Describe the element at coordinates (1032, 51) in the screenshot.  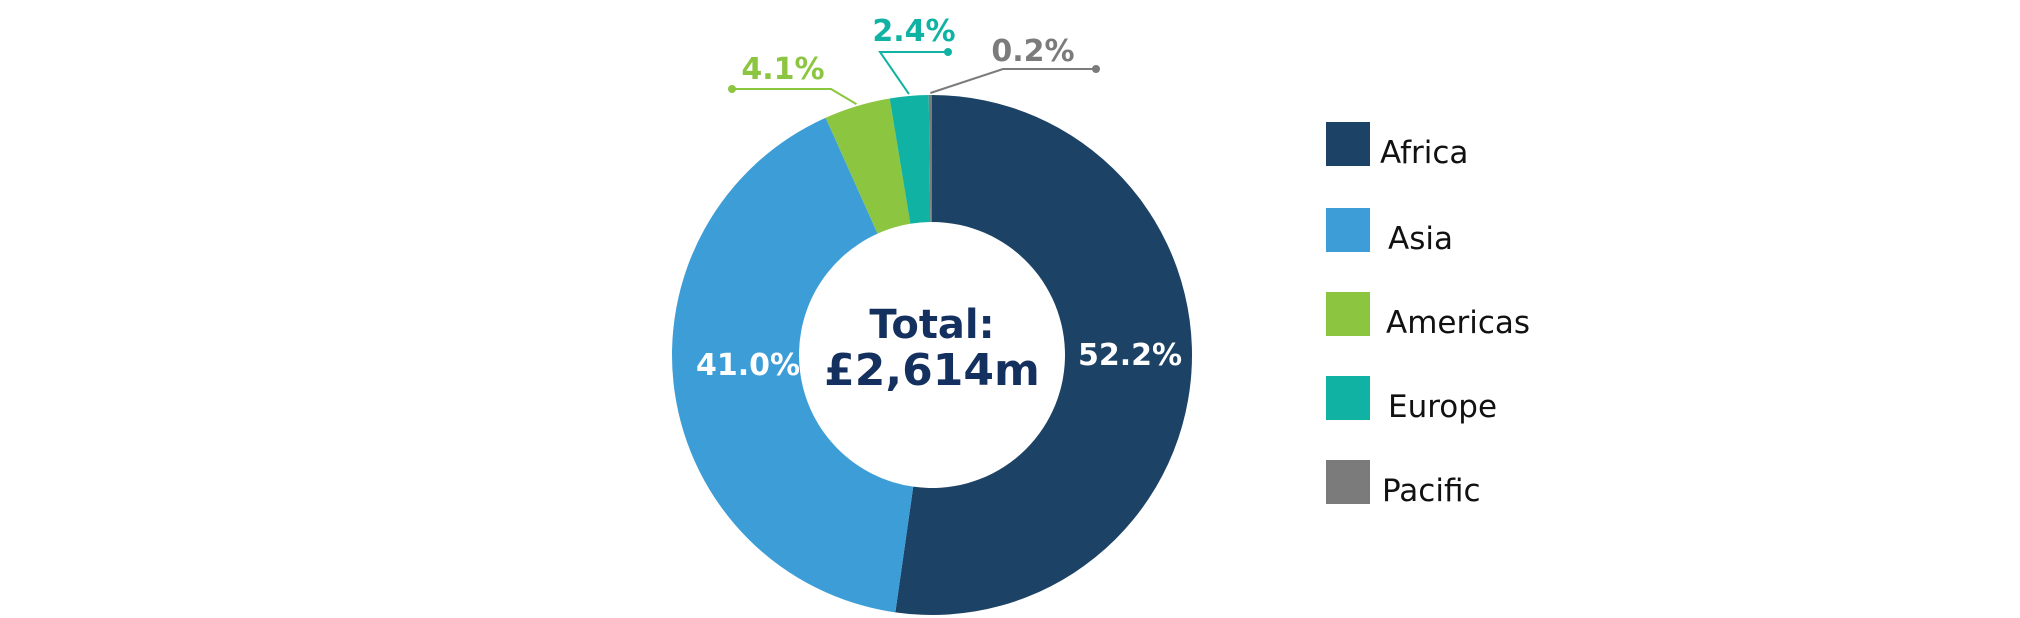
I see `data-label-pacific: 0.2%` at that location.